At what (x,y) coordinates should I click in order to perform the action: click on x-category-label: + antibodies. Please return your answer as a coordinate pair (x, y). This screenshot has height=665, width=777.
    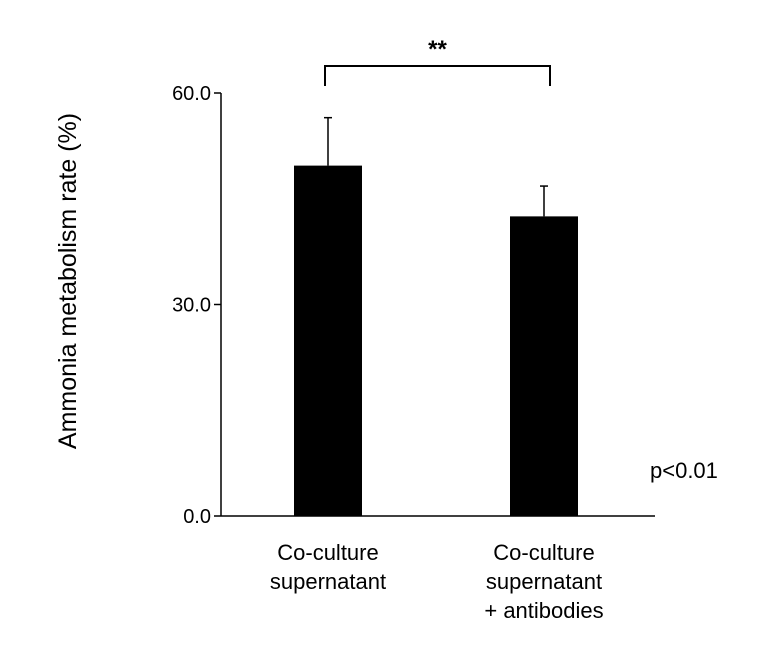
    Looking at the image, I should click on (543, 610).